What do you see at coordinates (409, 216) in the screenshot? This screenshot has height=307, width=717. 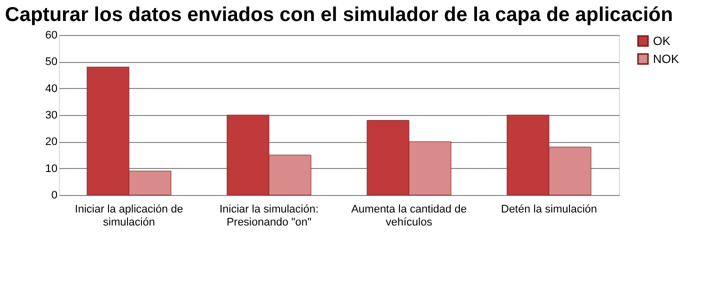 I see `x-tick-label: Aumenta la cantidad de vehículos` at bounding box center [409, 216].